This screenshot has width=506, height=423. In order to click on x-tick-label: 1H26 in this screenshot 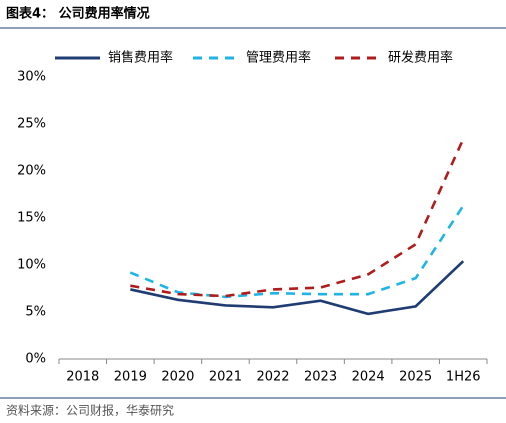, I will do `click(463, 377)`.